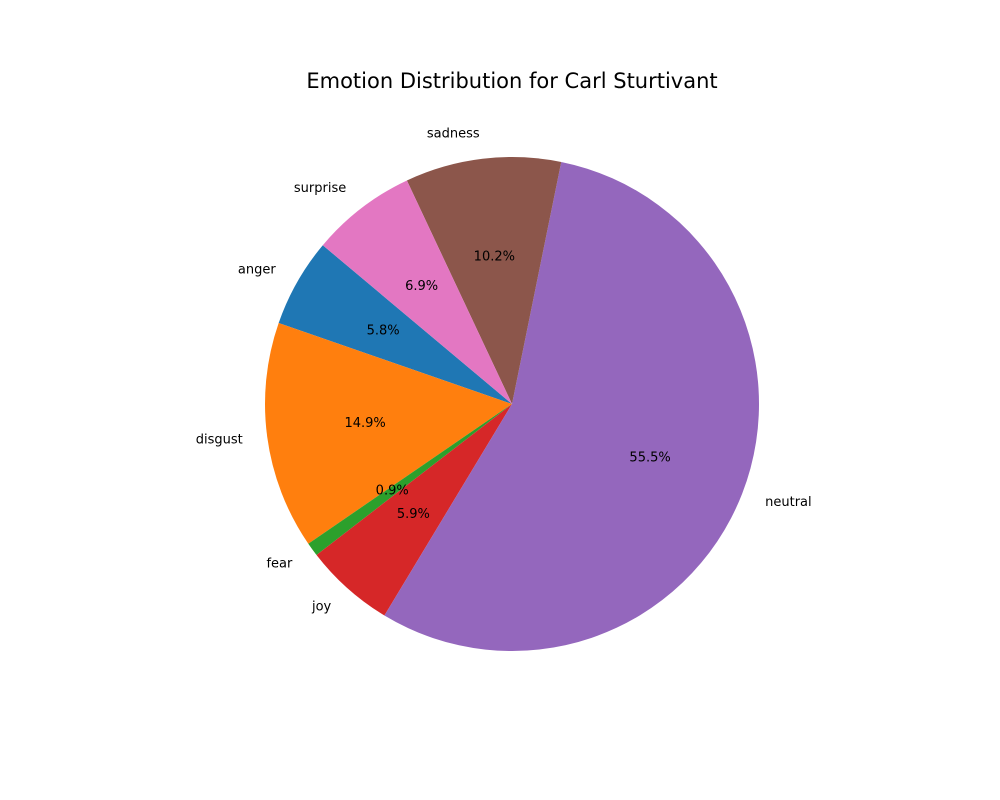 Image resolution: width=1000 pixels, height=800 pixels. Describe the element at coordinates (494, 256) in the screenshot. I see `slice-percent-sadness: 10.2%` at that location.